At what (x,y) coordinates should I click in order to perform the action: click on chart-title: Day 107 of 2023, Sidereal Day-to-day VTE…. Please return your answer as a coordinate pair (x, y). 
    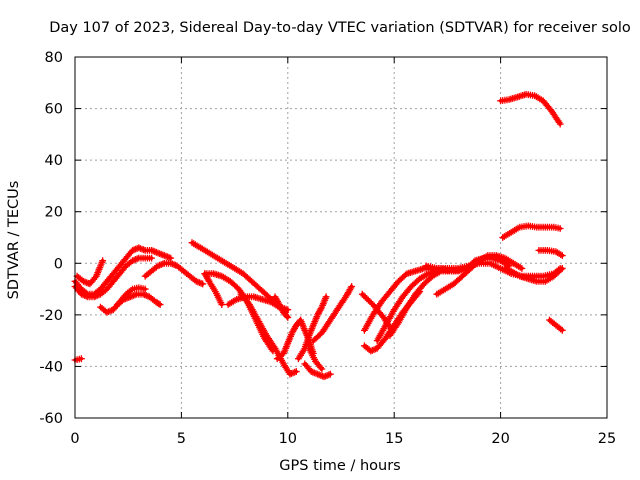
    Looking at the image, I should click on (340, 28).